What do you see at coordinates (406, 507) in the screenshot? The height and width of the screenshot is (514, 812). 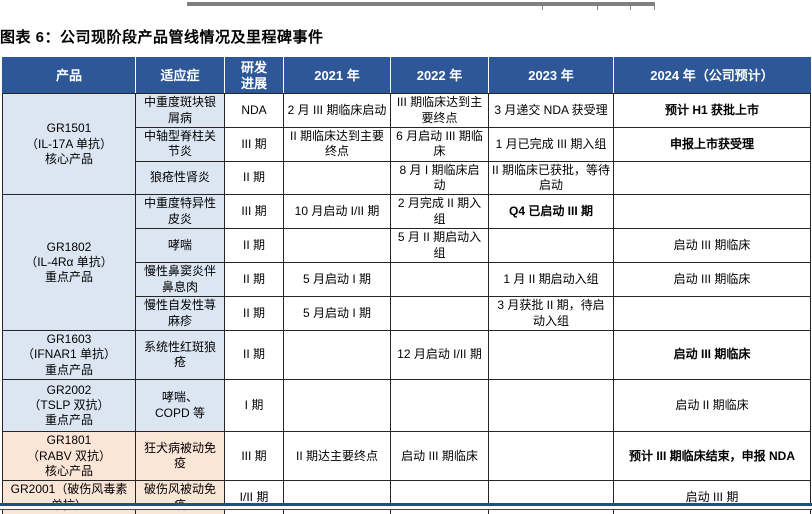 I see `section-bottom-rule` at bounding box center [406, 507].